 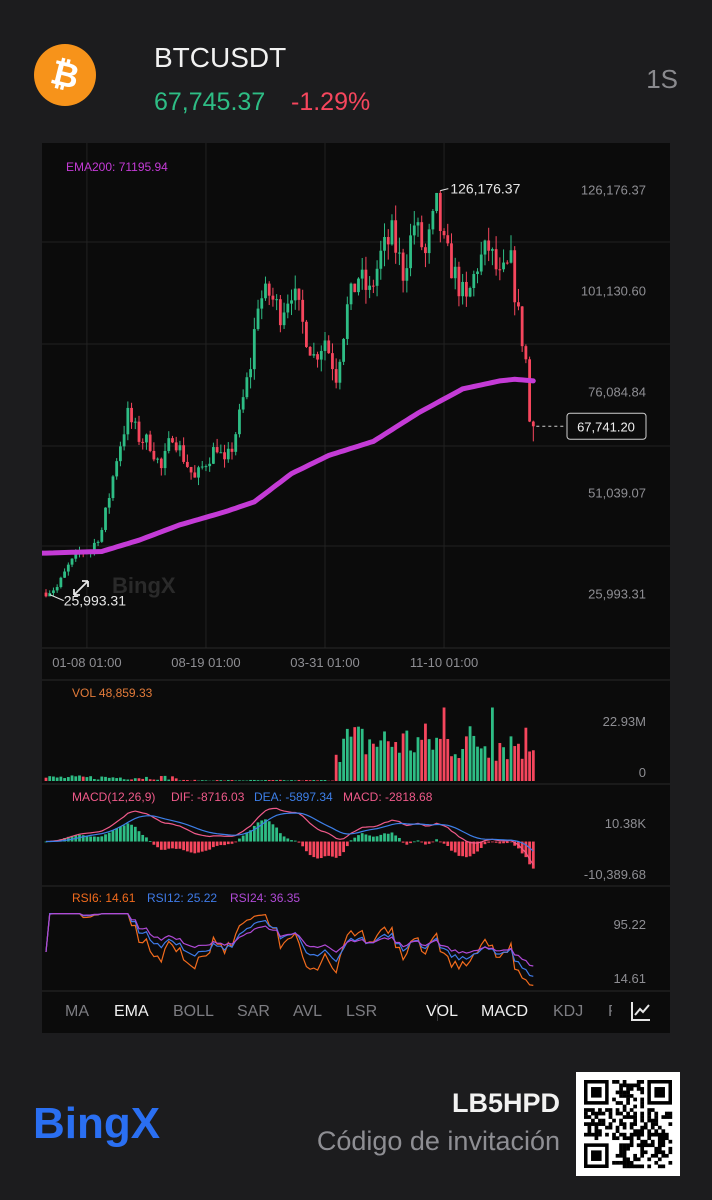 What do you see at coordinates (568, 1011) in the screenshot?
I see `tab-kdj: KDJ` at bounding box center [568, 1011].